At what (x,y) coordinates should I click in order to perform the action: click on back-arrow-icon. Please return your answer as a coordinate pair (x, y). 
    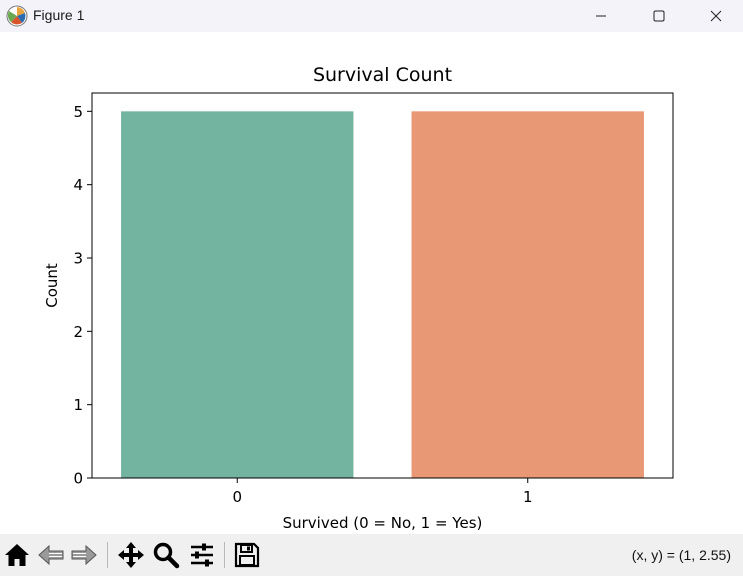
    Looking at the image, I should click on (51, 555).